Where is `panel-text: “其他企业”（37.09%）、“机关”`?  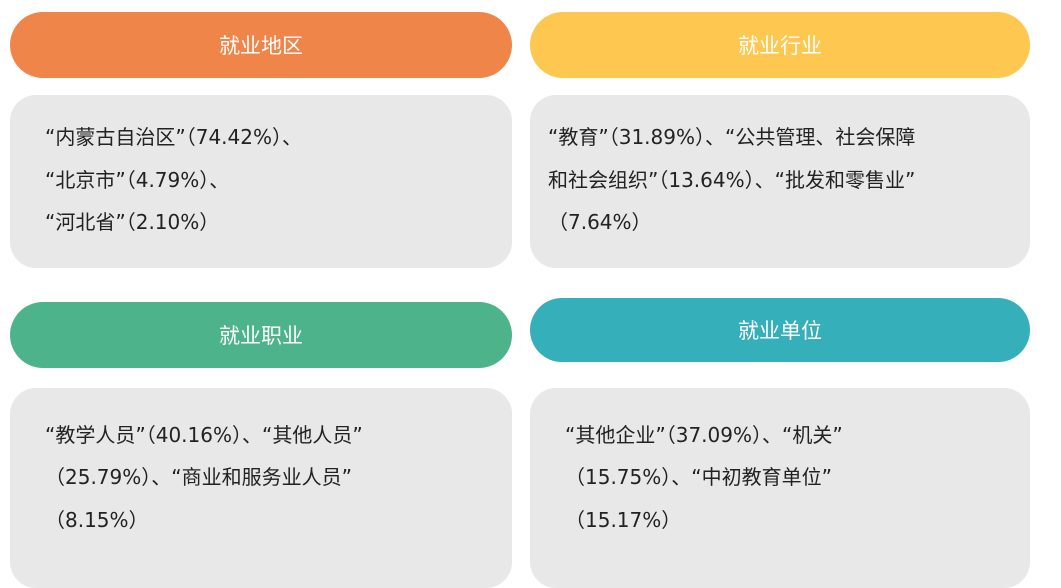 panel-text: “其他企业”（37.09%）、“机关” is located at coordinates (704, 435).